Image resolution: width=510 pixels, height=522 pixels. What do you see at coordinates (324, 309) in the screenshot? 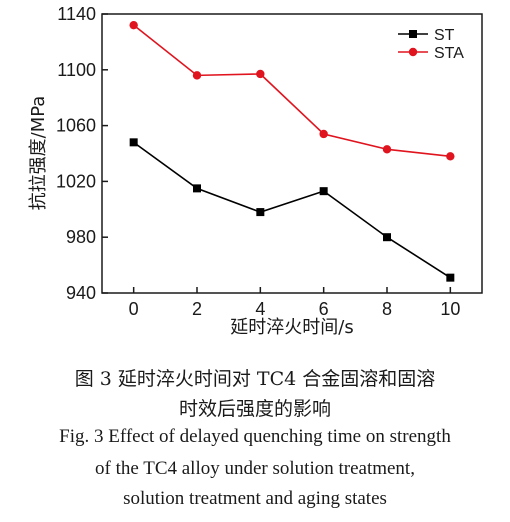
I see `x-tick-label: 6` at bounding box center [324, 309].